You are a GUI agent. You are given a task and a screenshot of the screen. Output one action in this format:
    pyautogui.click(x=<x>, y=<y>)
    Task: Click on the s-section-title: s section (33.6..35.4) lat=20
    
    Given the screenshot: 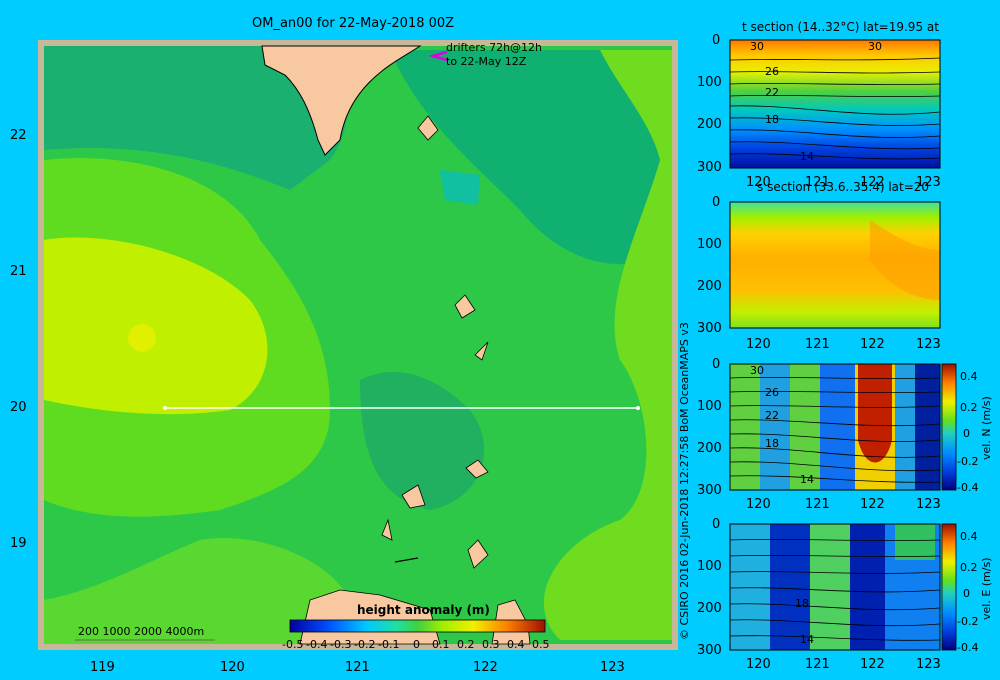 What is the action you would take?
    pyautogui.click(x=843, y=187)
    